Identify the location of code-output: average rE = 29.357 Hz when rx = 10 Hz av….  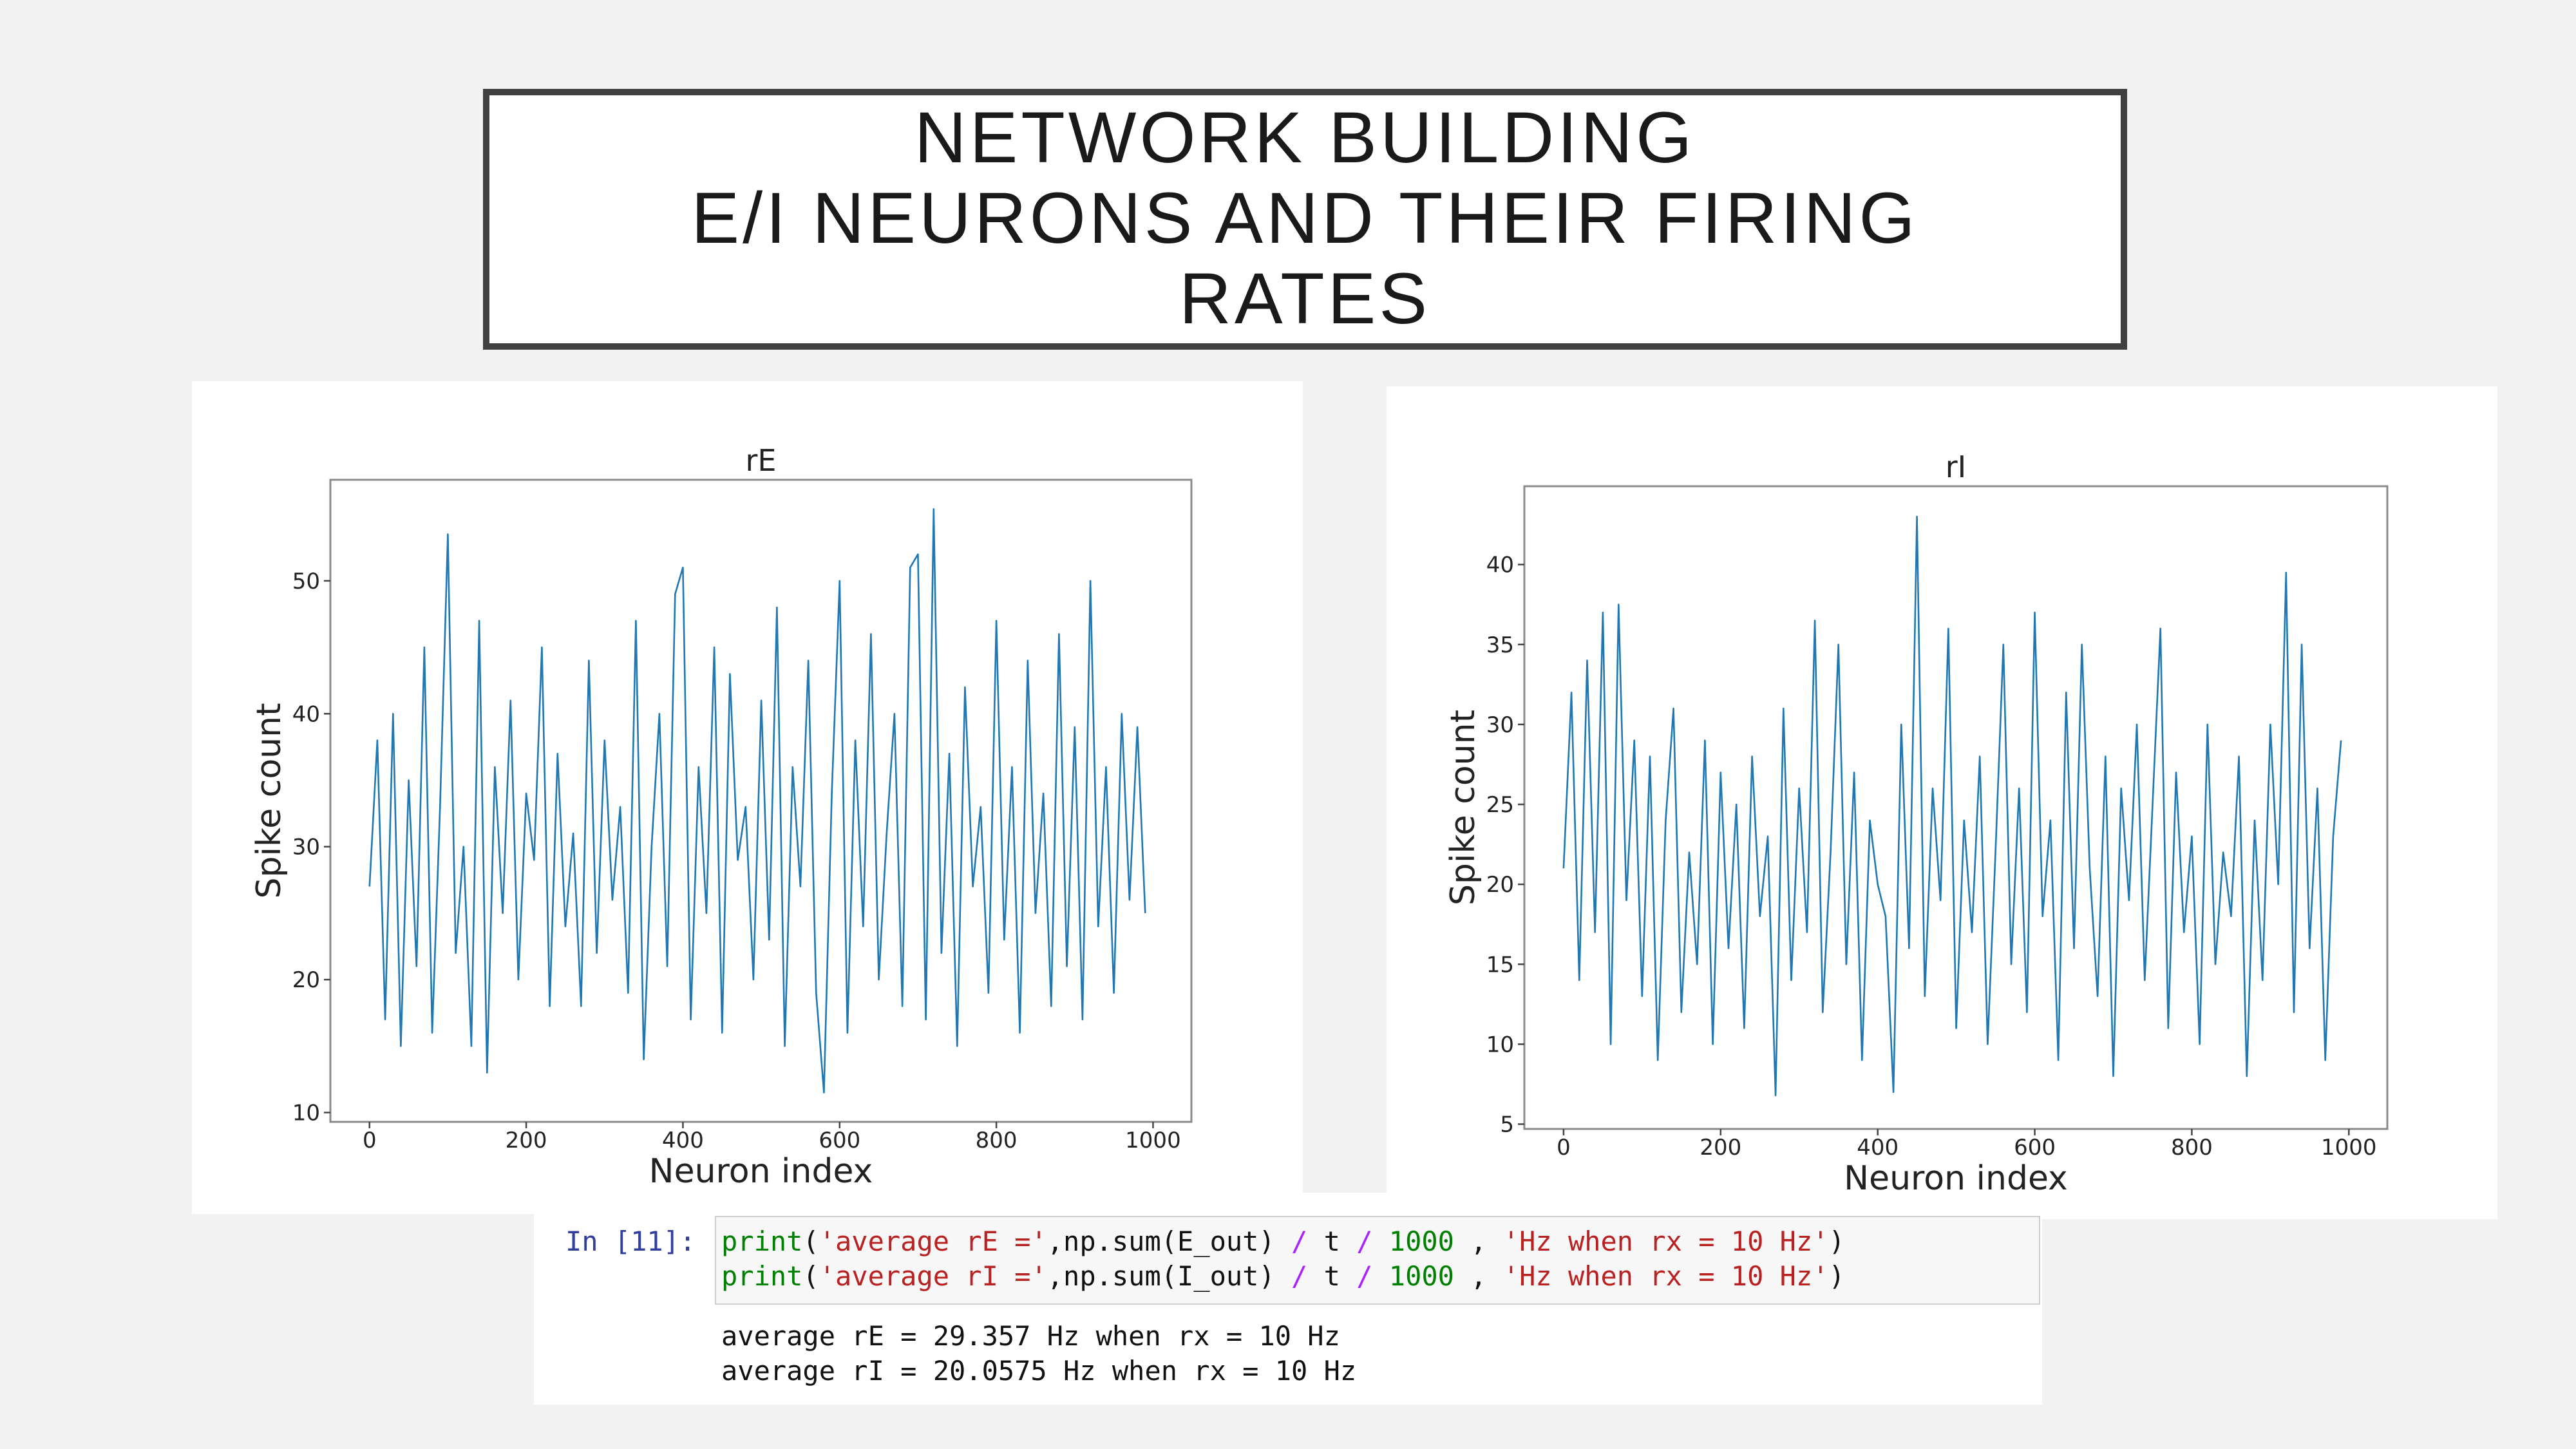
(1038, 1353).